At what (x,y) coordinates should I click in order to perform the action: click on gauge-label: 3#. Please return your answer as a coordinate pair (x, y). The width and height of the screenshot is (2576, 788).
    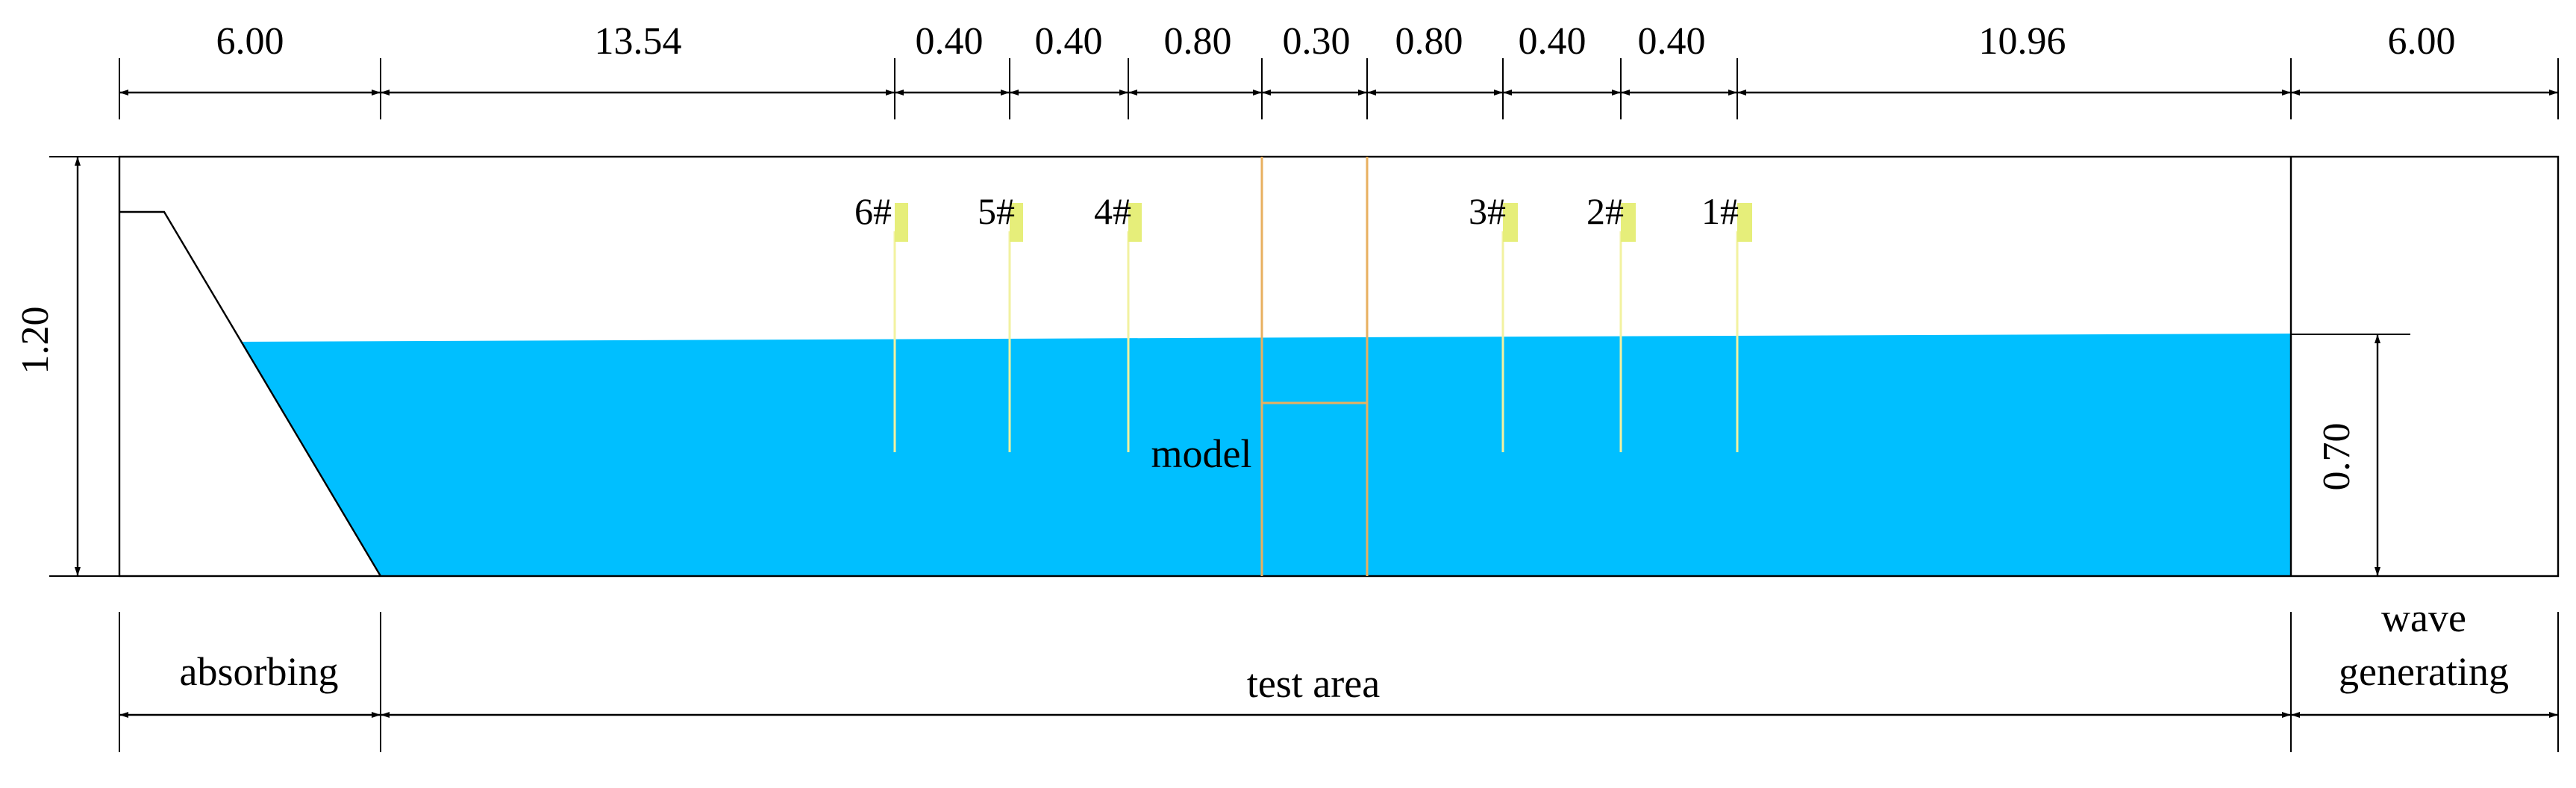
    Looking at the image, I should click on (1487, 211).